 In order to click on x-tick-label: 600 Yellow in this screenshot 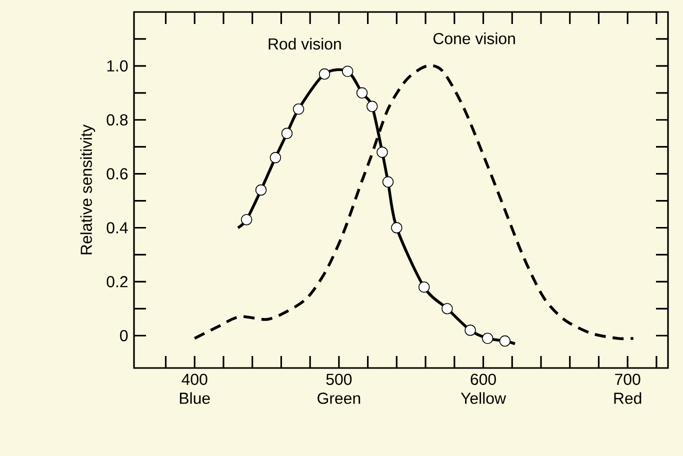, I will do `click(483, 389)`.